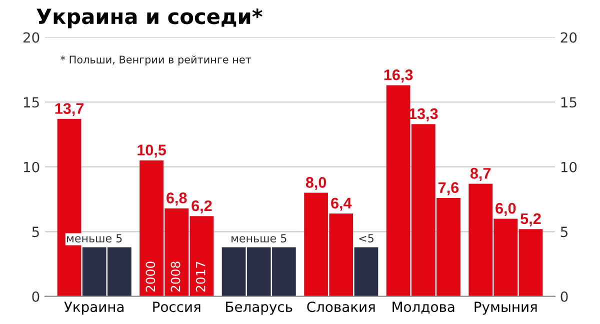  I want to click on data-label: 6,2, so click(202, 207).